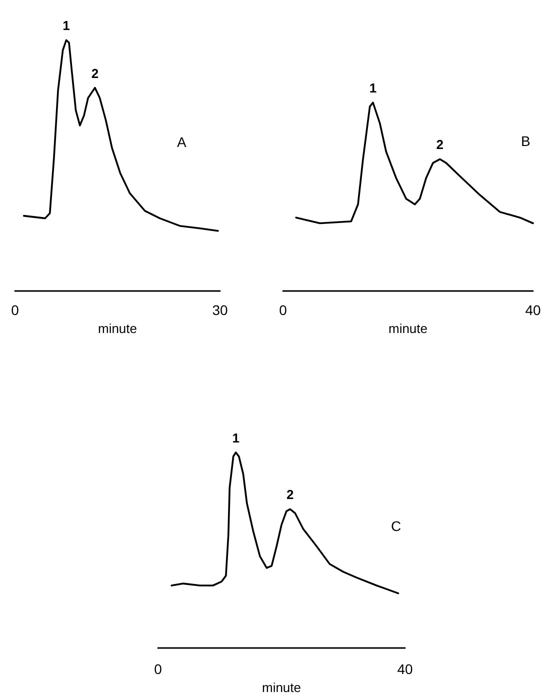 The width and height of the screenshot is (545, 699). What do you see at coordinates (182, 142) in the screenshot?
I see `annotation: A` at bounding box center [182, 142].